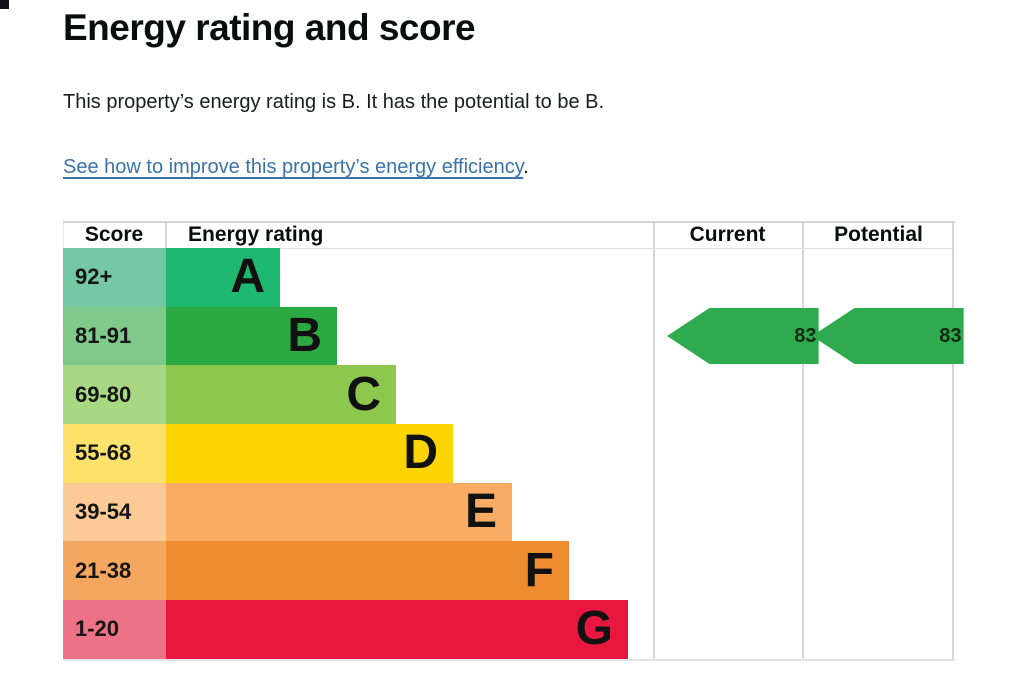  Describe the element at coordinates (339, 512) in the screenshot. I see `band-bar-e: E` at that location.